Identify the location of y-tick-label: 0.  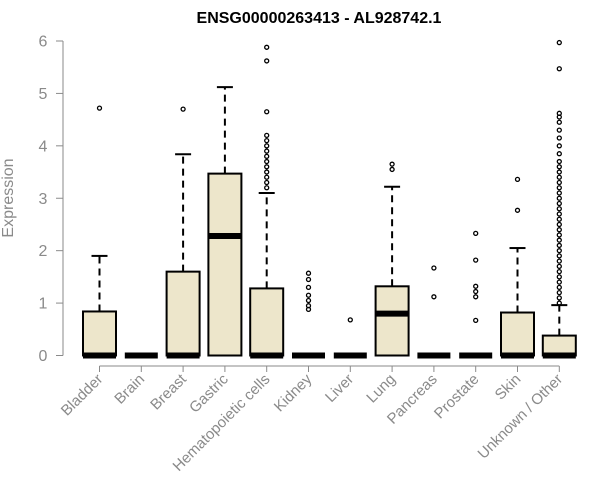
(43, 356).